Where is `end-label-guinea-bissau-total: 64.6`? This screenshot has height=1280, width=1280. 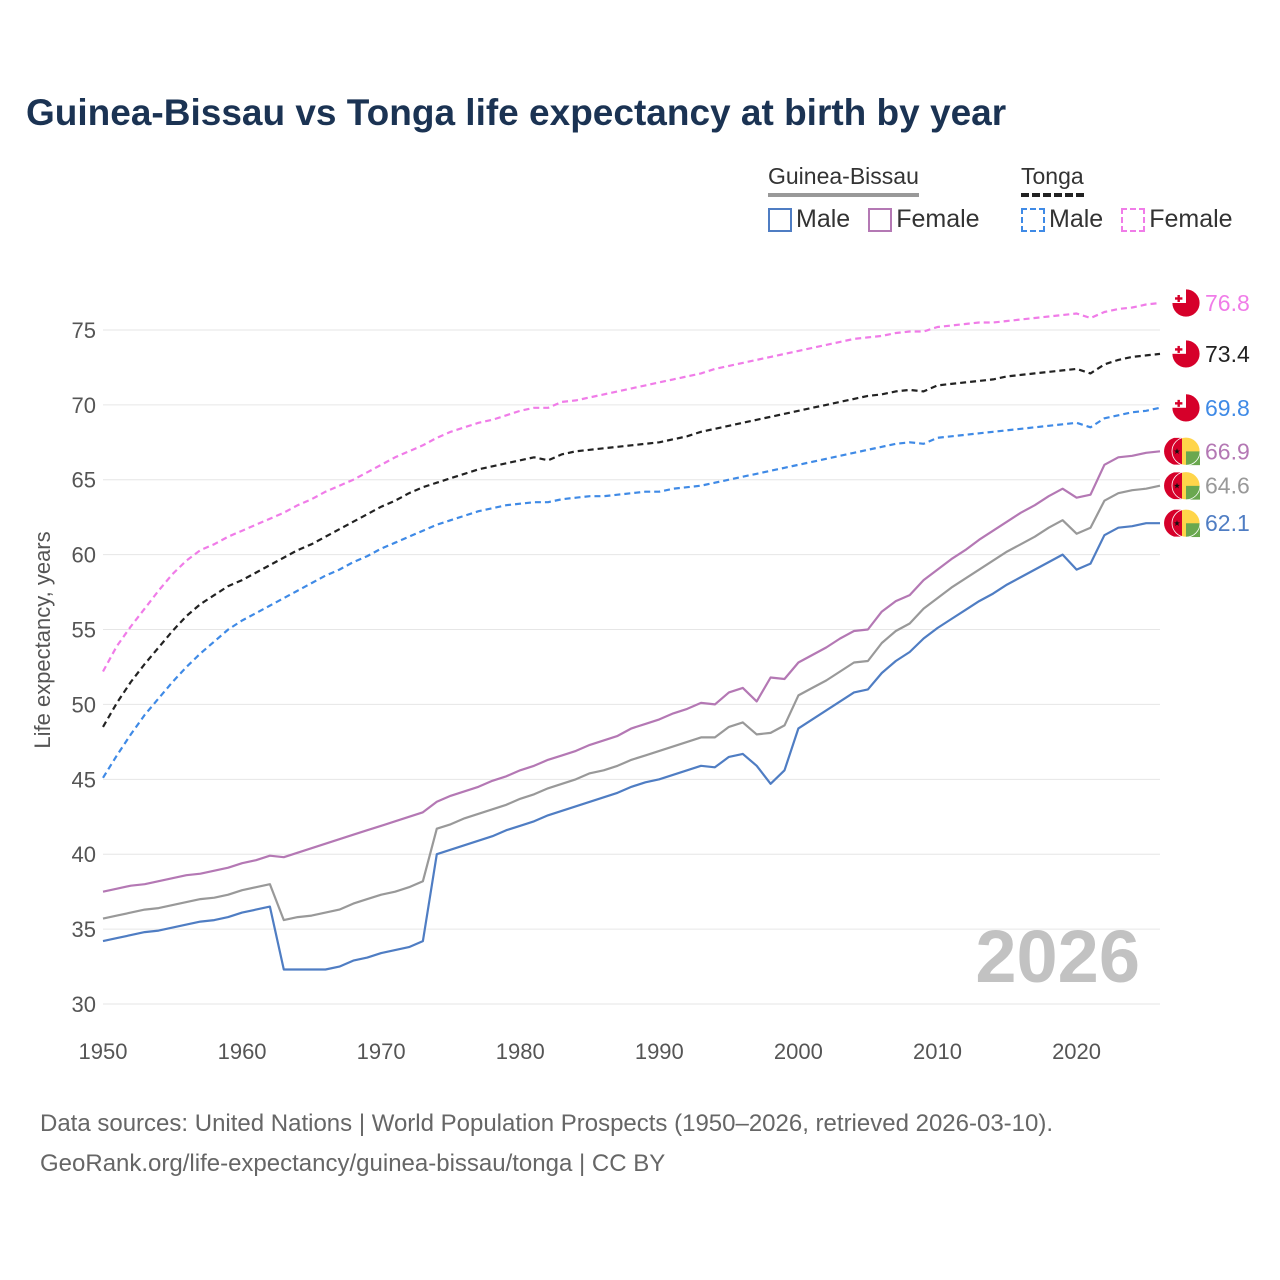
end-label-guinea-bissau-total: 64.6 is located at coordinates (1227, 486).